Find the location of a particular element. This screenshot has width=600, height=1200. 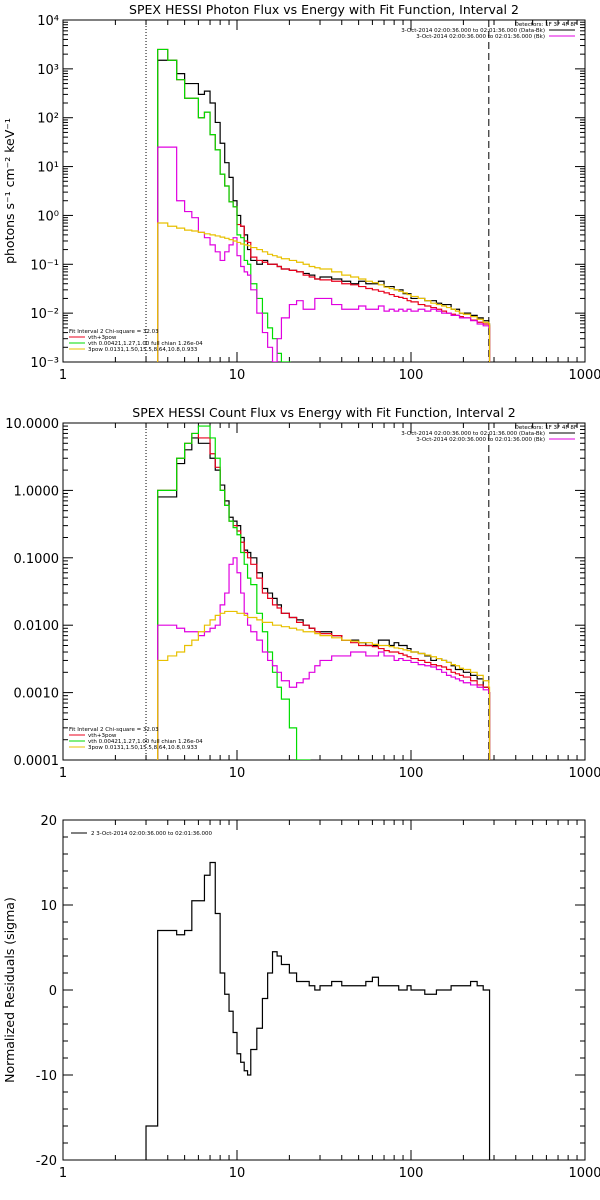

y-tick-label: 0.0100 is located at coordinates (37, 626).